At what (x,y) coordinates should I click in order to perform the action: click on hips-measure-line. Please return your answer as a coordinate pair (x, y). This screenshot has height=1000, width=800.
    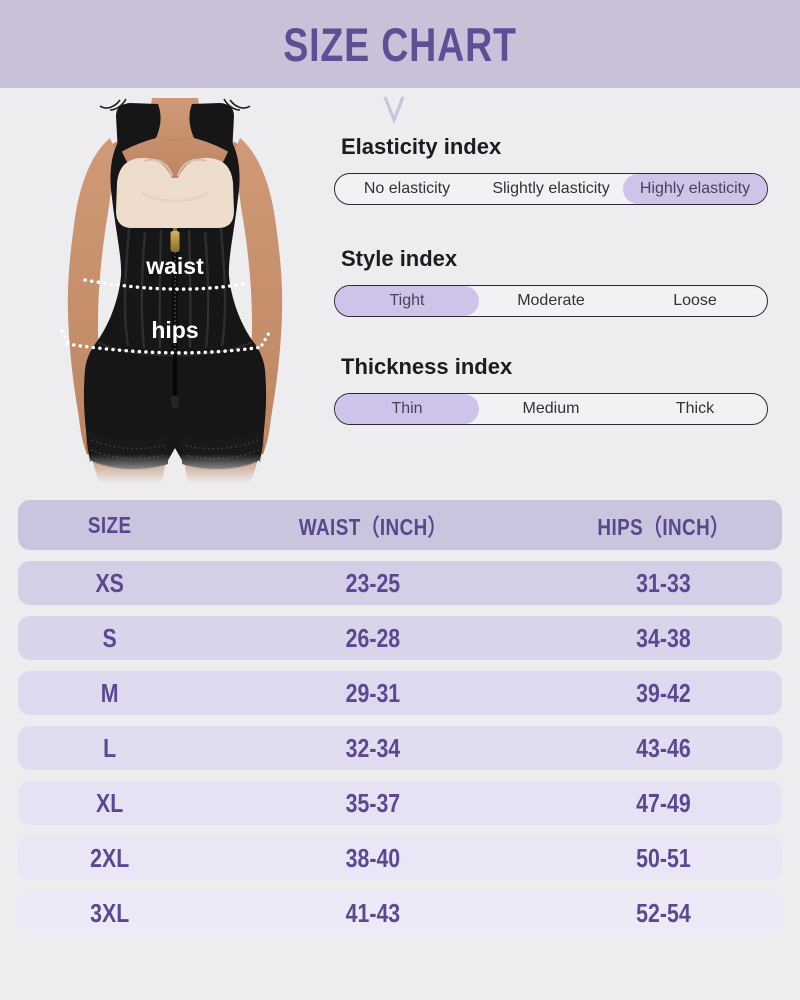
    Looking at the image, I should click on (165, 342).